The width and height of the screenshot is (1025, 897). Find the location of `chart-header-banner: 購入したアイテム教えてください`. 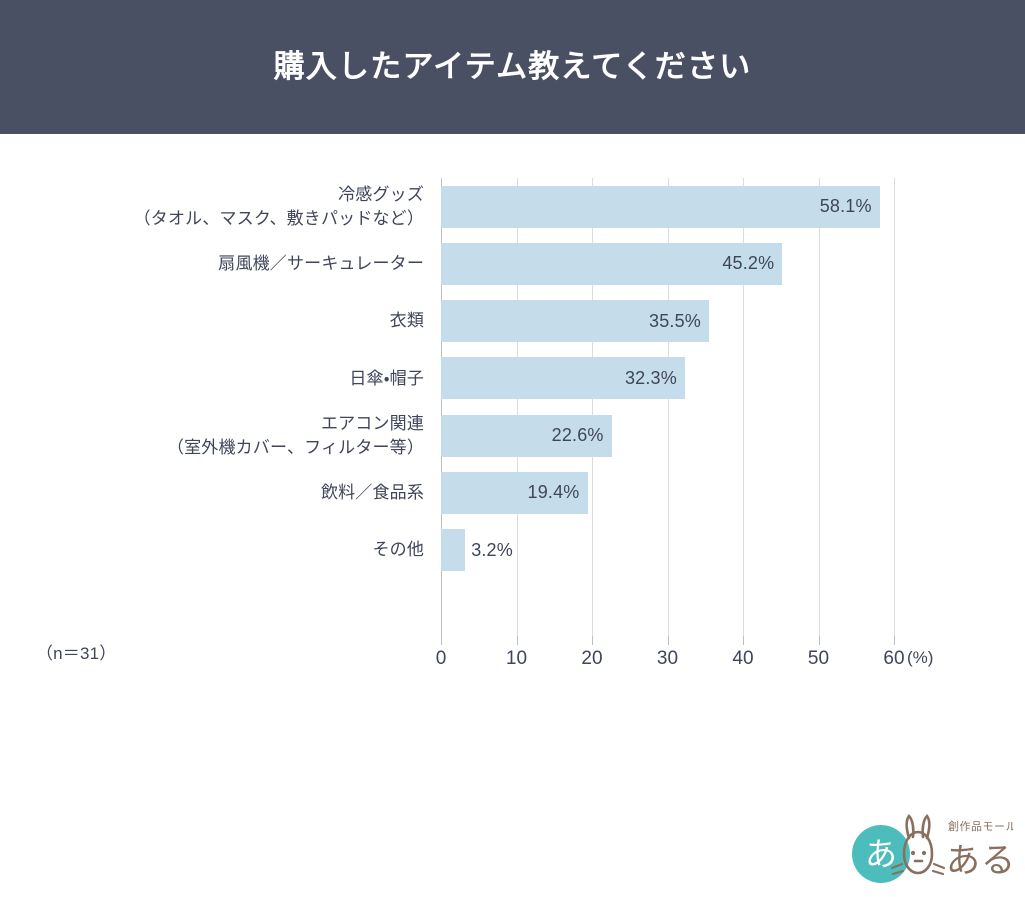

chart-header-banner: 購入したアイテム教えてください is located at coordinates (512, 67).